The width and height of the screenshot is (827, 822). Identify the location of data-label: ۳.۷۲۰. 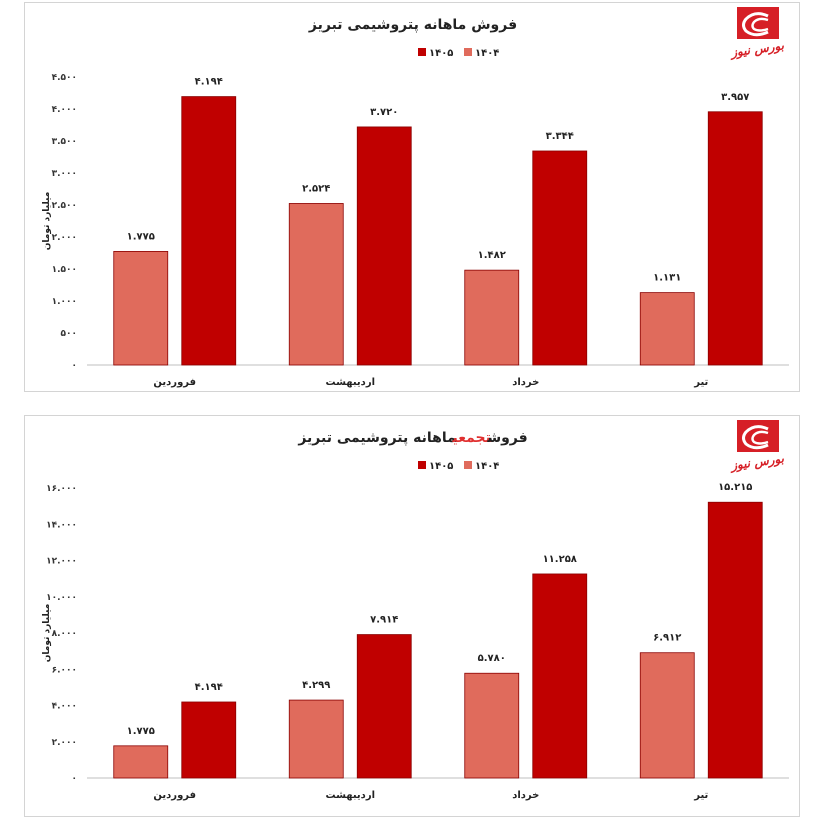
(384, 112).